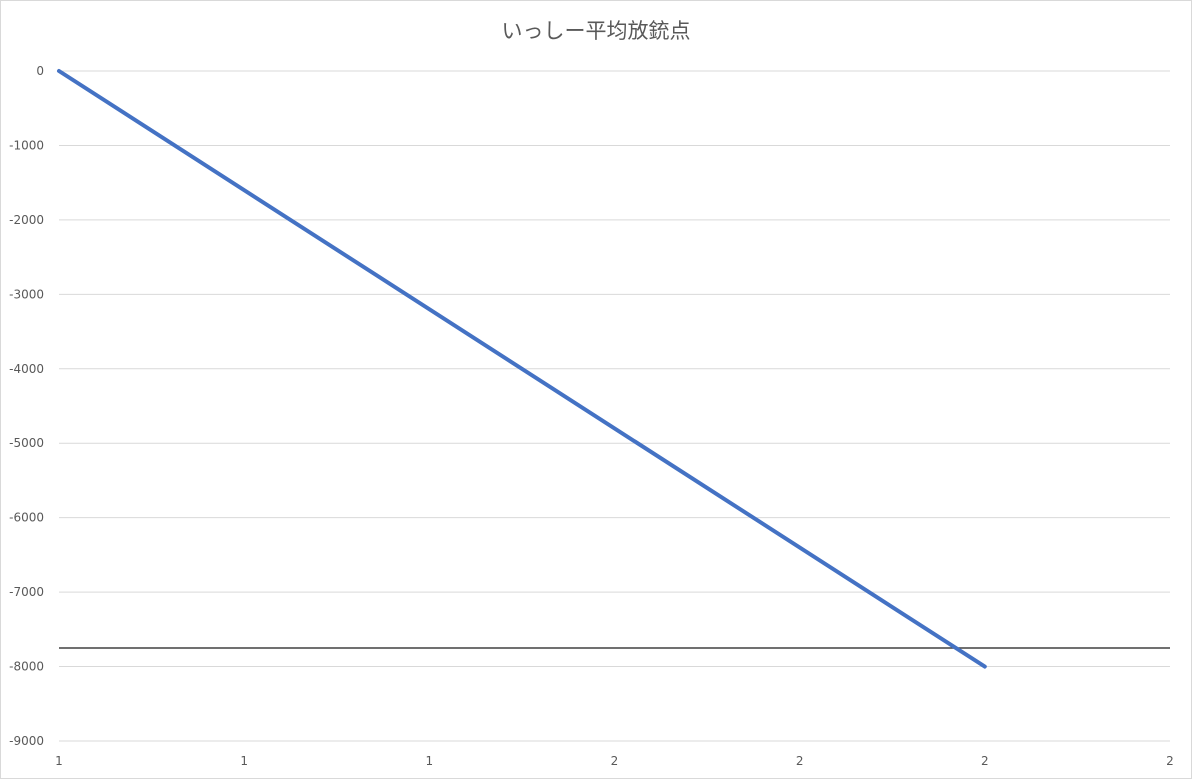 The image size is (1192, 779). Describe the element at coordinates (26, 294) in the screenshot. I see `y-tick-label: -3000` at that location.